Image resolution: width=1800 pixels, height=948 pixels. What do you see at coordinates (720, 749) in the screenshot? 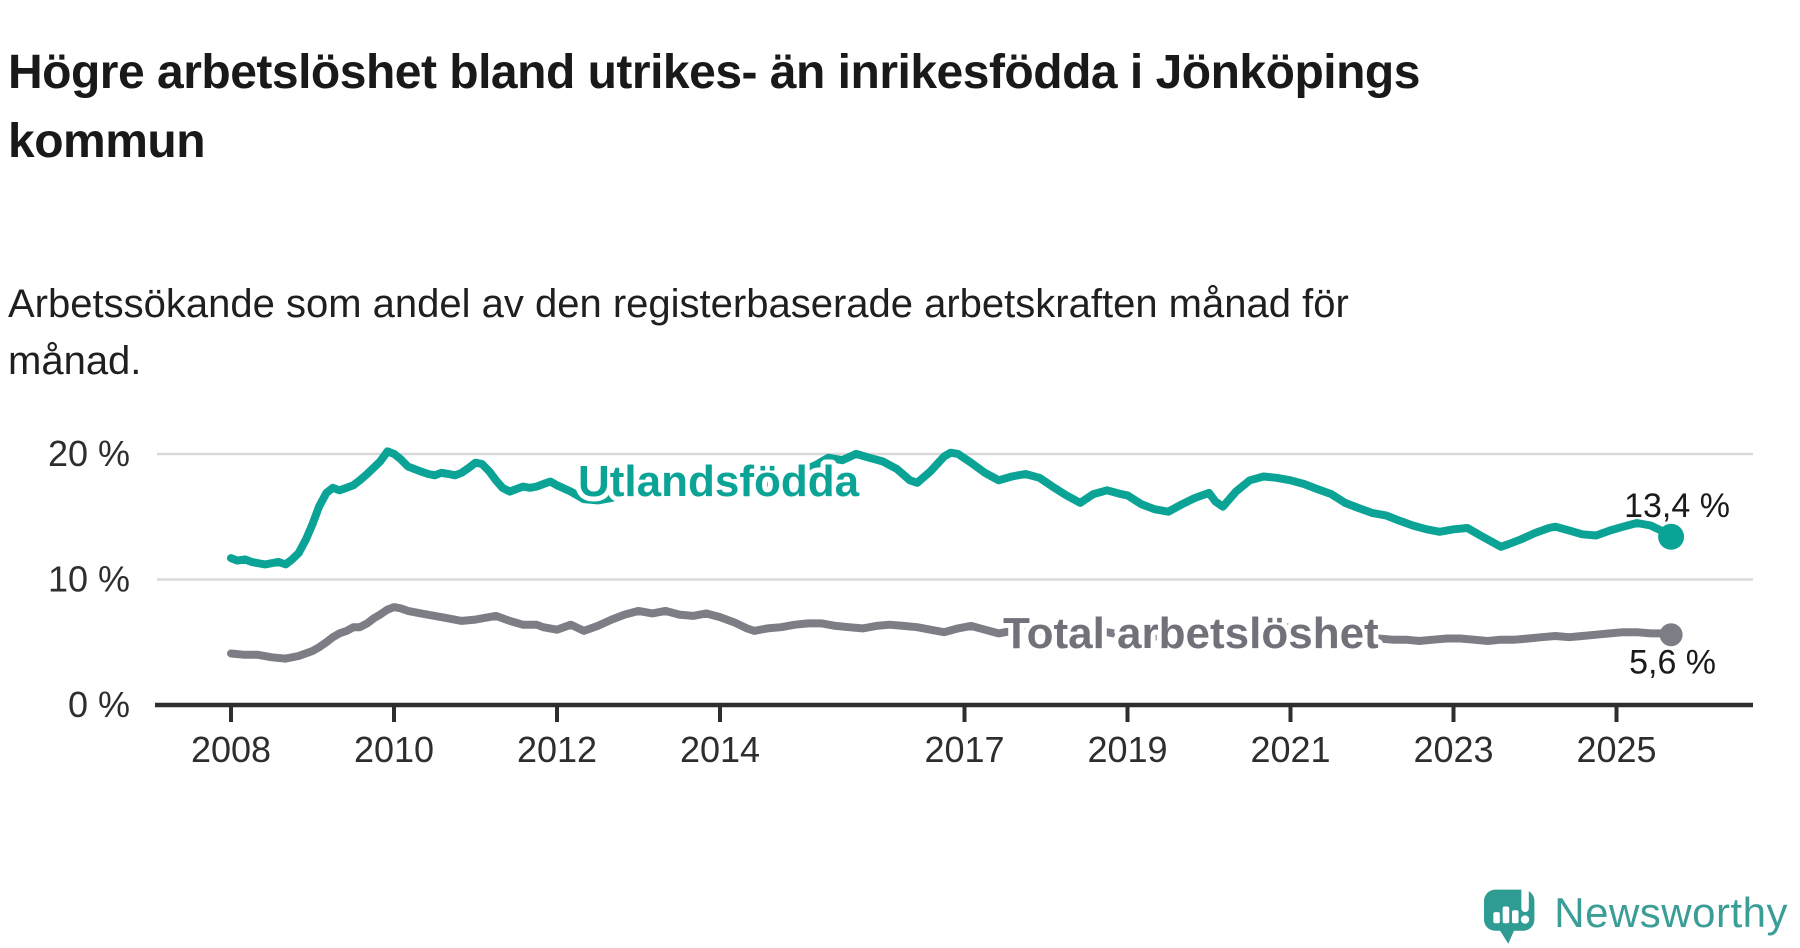
I see `x-tick-label: 2014` at bounding box center [720, 749].